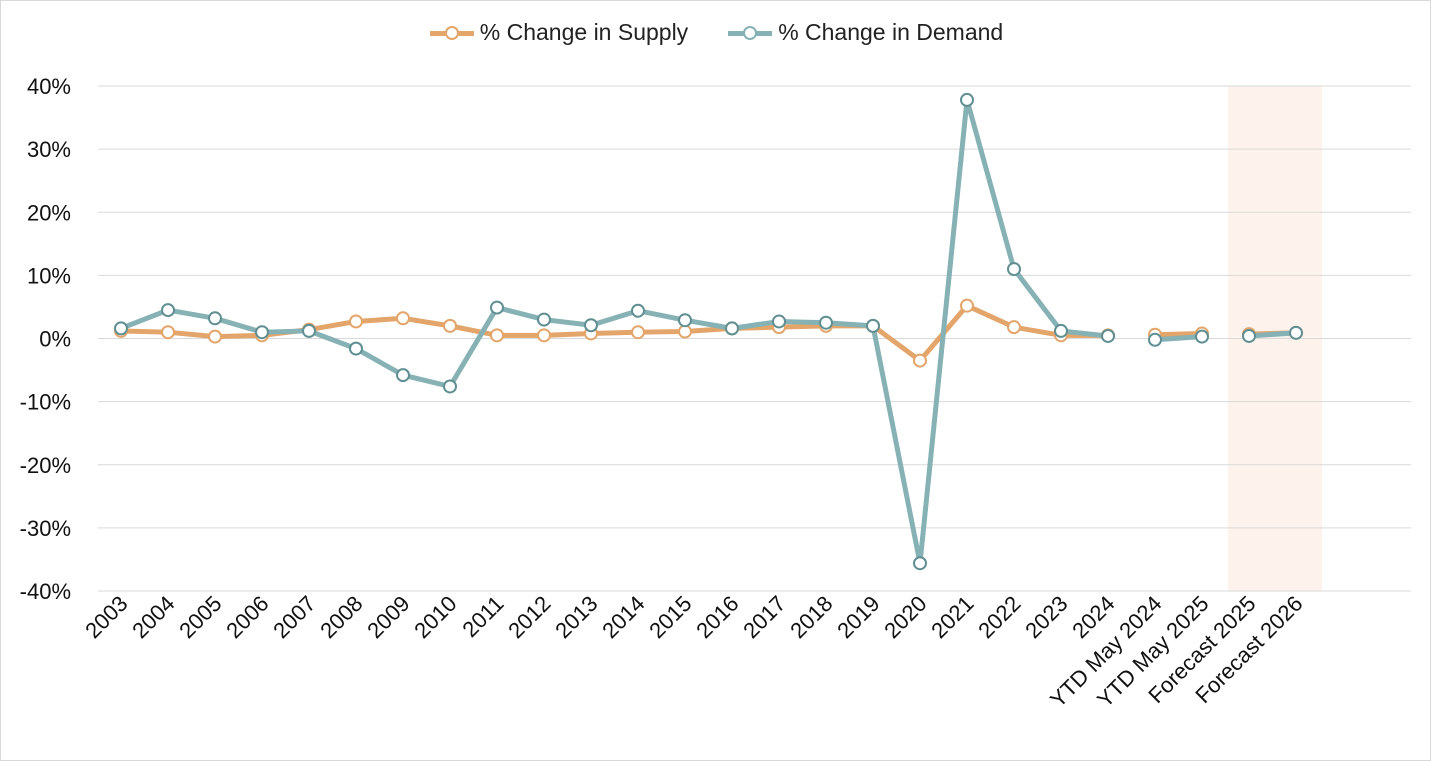 This screenshot has width=1431, height=762. Describe the element at coordinates (750, 32) in the screenshot. I see `demand-legend-marker-icon` at that location.